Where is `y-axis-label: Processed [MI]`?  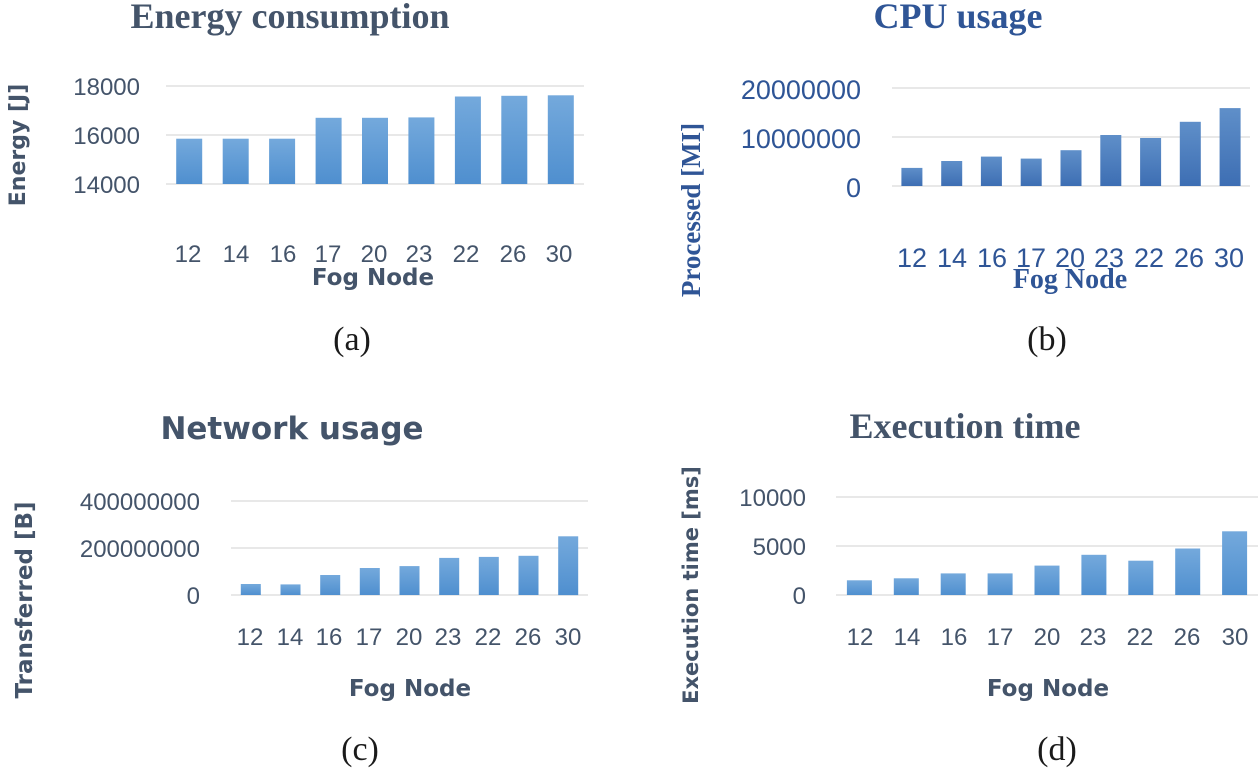
y-axis-label: Processed [MI] is located at coordinates (691, 210).